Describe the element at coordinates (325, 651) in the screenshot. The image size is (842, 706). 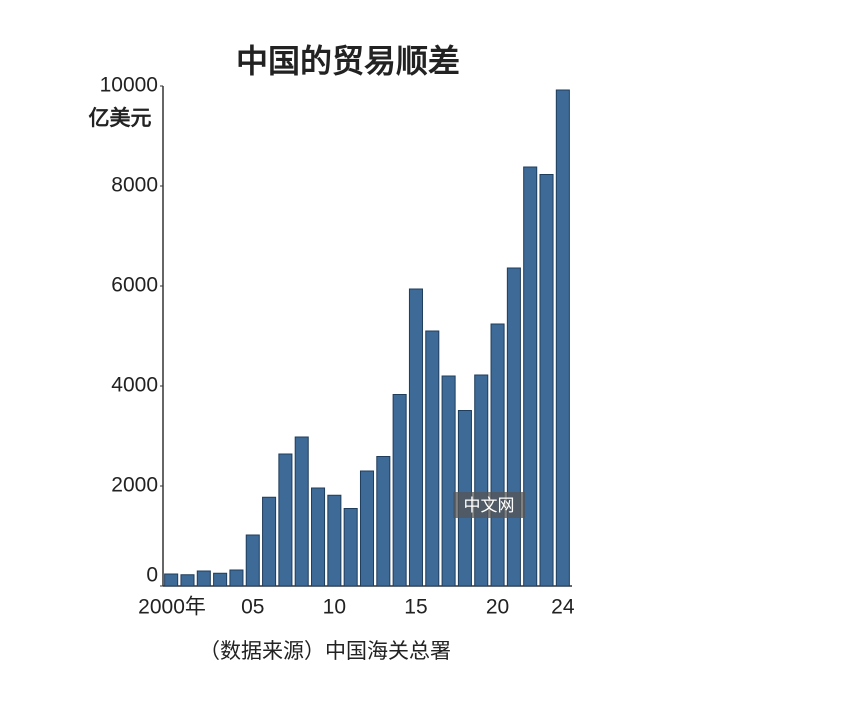
I see `source: （数据来源）中国海关总署` at that location.